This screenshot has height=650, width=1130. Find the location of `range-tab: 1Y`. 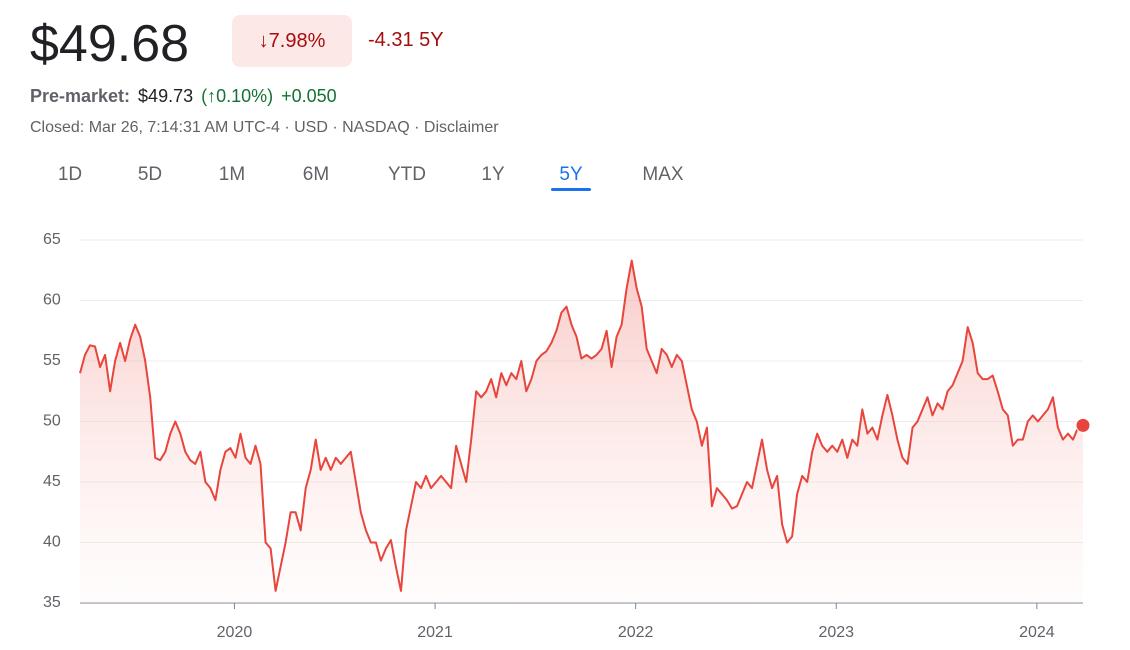

range-tab: 1Y is located at coordinates (493, 174).